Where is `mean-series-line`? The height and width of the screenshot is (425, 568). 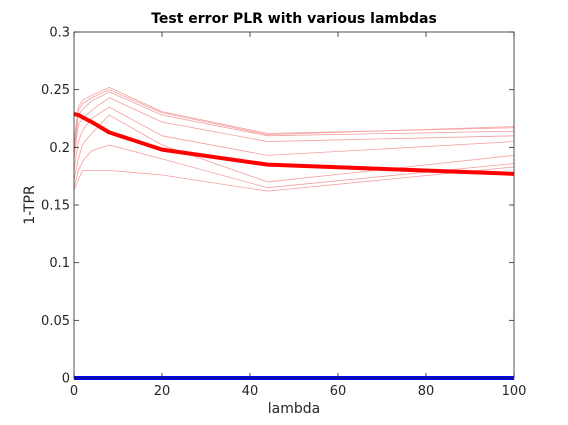
mean-series-line is located at coordinates (294, 143).